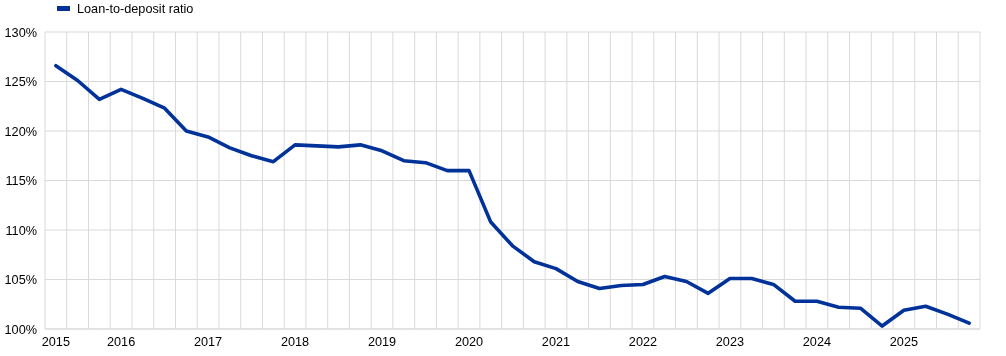 This screenshot has width=1006, height=356. I want to click on y-tick-label: 100%, so click(20, 329).